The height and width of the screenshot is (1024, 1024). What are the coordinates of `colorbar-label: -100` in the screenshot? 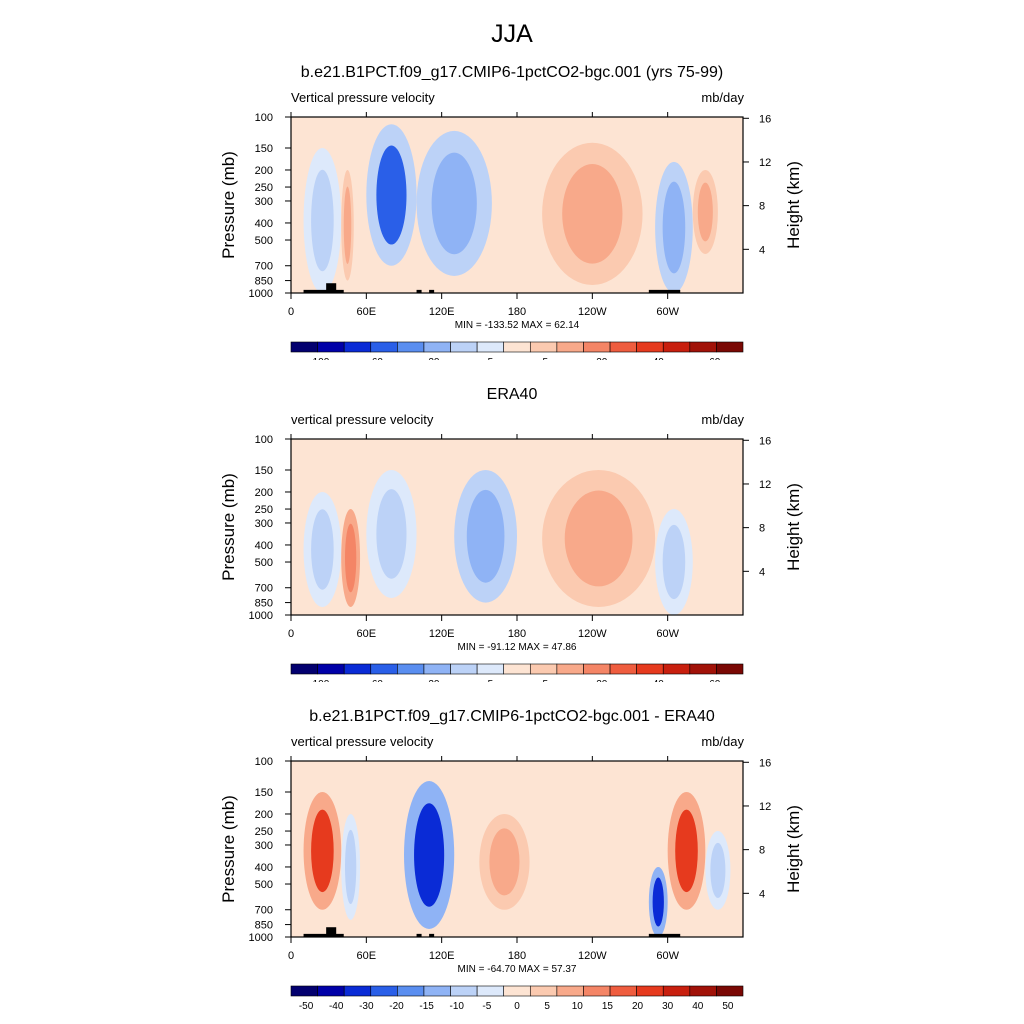 It's located at (319, 680).